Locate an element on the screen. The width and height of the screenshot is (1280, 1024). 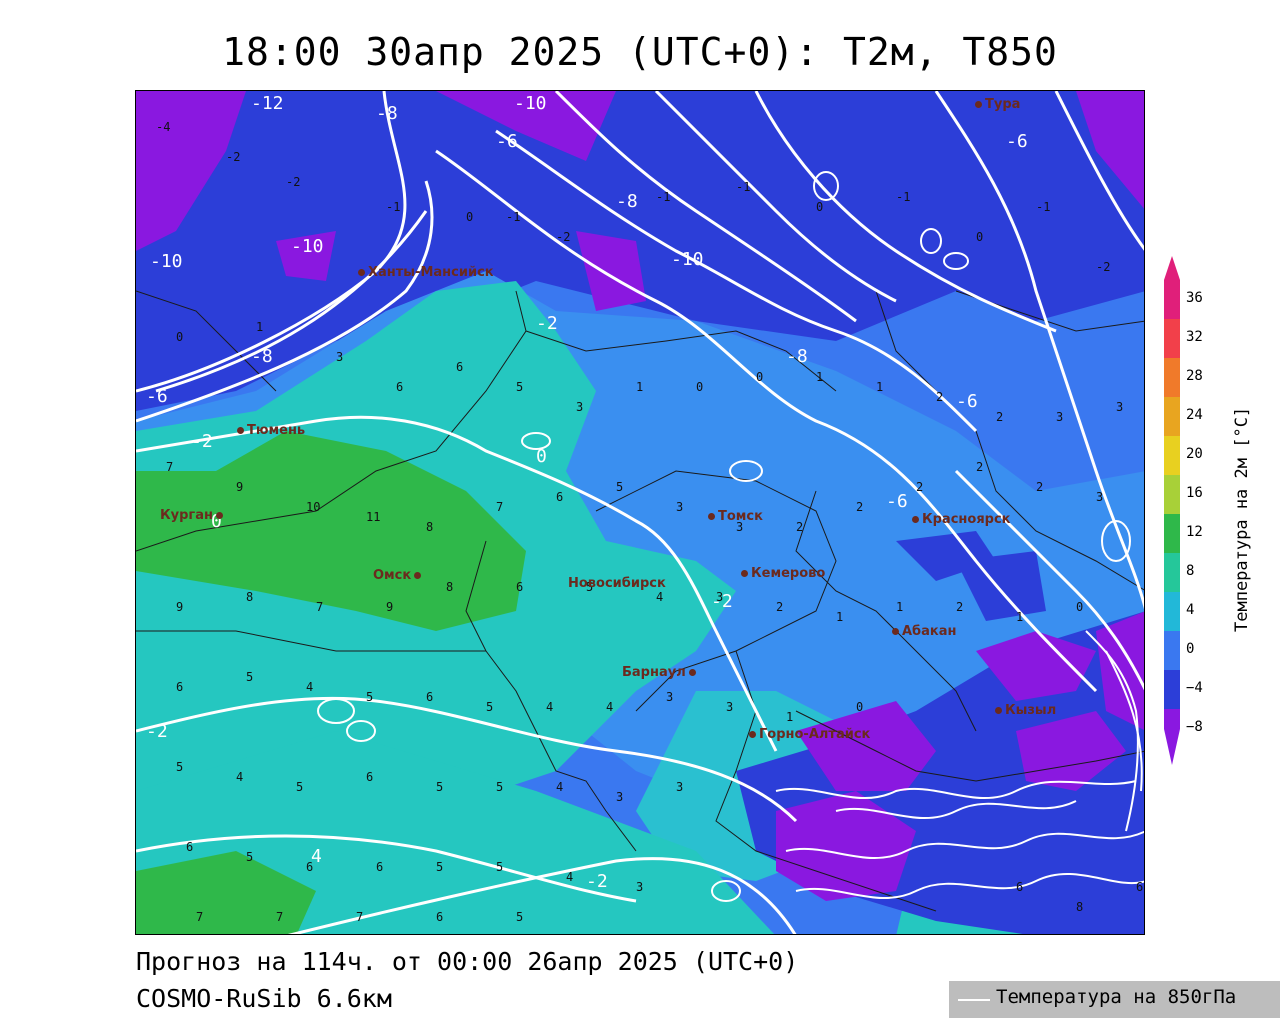
colorbar-tick: 4 is located at coordinates (1190, 610).